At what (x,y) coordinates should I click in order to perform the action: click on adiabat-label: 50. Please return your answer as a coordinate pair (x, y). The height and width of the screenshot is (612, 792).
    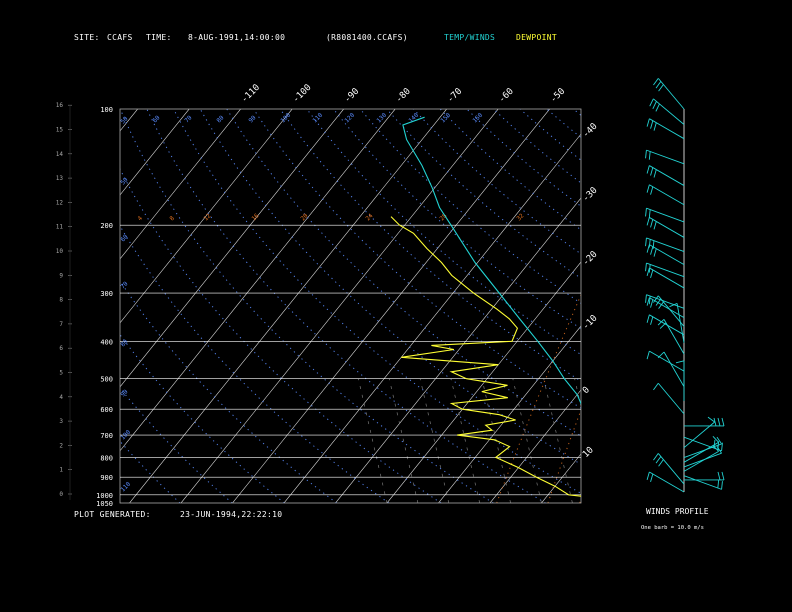
    Looking at the image, I should click on (124, 181).